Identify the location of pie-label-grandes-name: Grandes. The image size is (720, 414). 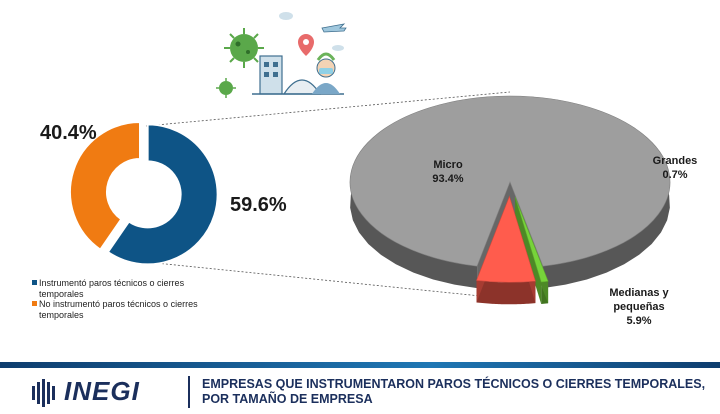
(675, 161).